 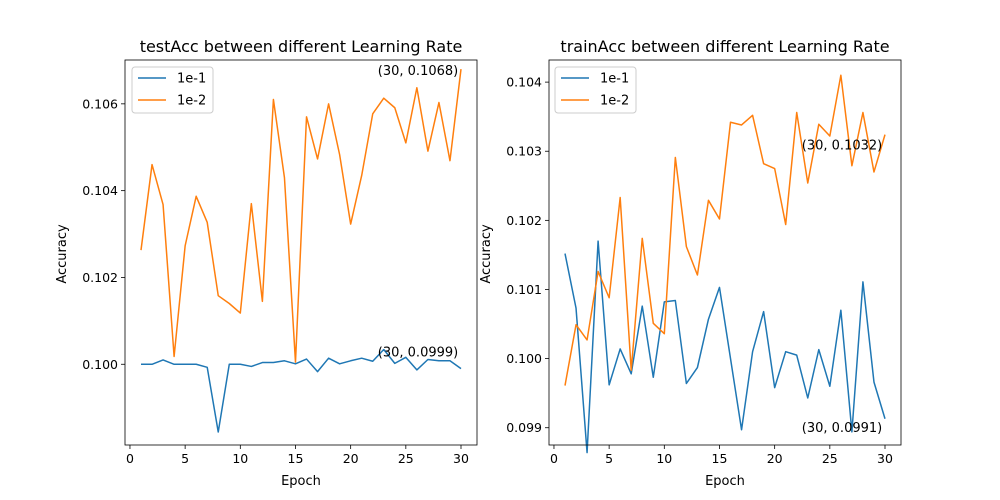 What do you see at coordinates (724, 46) in the screenshot?
I see `chart-title: trainAcc between different Learning Rate` at bounding box center [724, 46].